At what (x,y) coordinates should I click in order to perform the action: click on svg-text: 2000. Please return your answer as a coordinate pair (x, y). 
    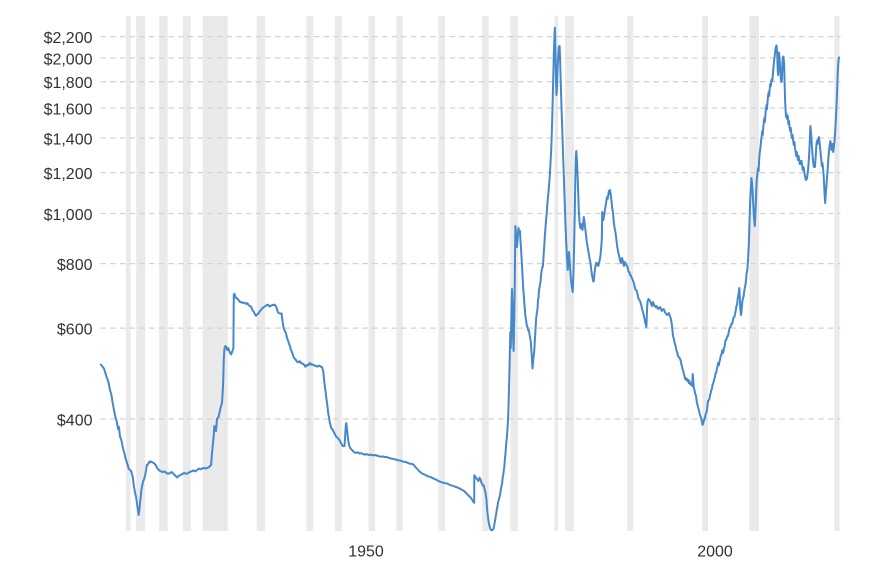
    Looking at the image, I should click on (715, 552).